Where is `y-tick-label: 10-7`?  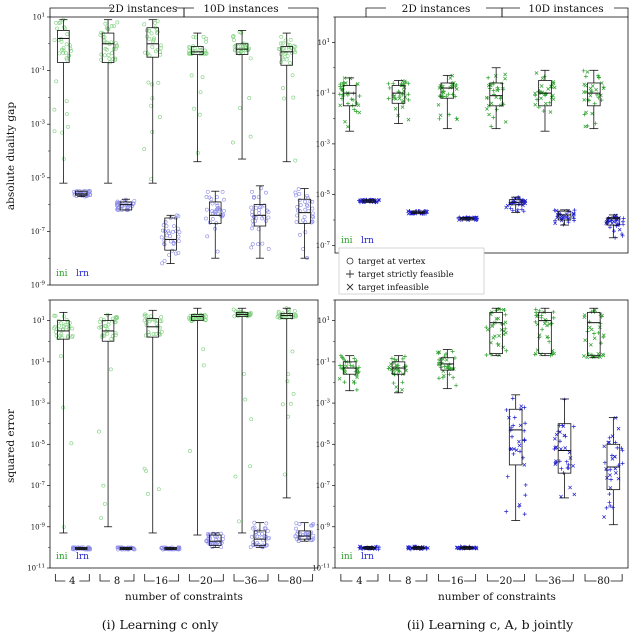
y-tick-label: 10-7 is located at coordinates (323, 245).